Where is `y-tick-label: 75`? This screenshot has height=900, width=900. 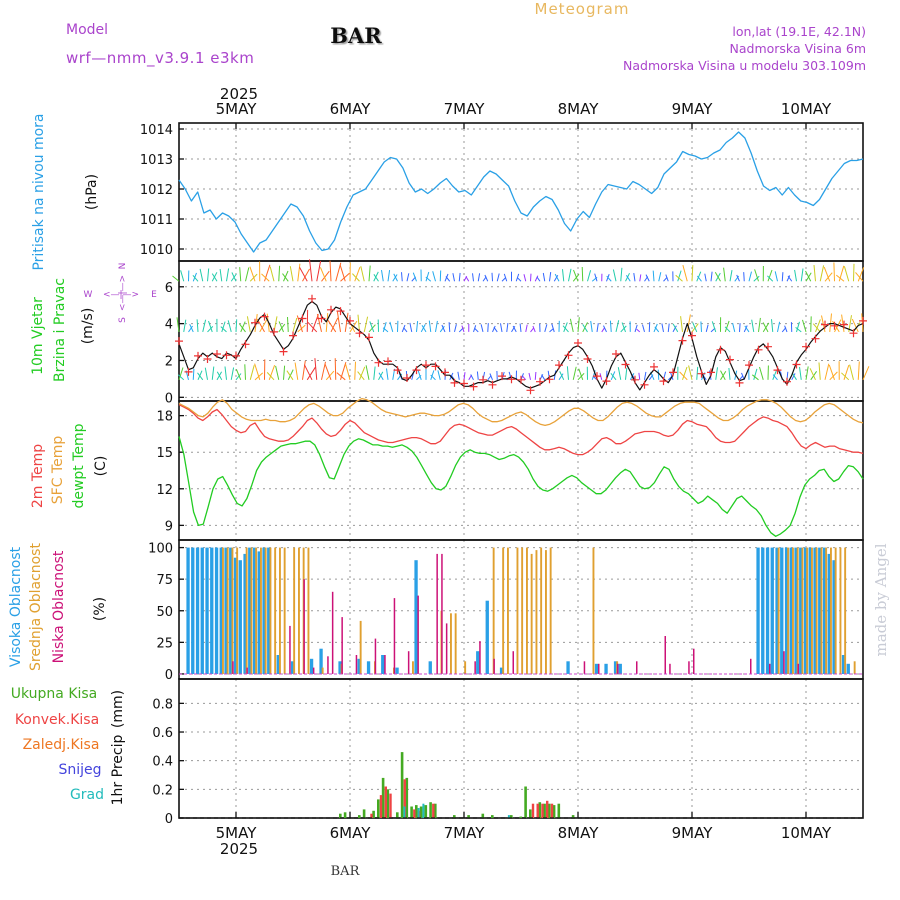
y-tick-label: 75 is located at coordinates (164, 580).